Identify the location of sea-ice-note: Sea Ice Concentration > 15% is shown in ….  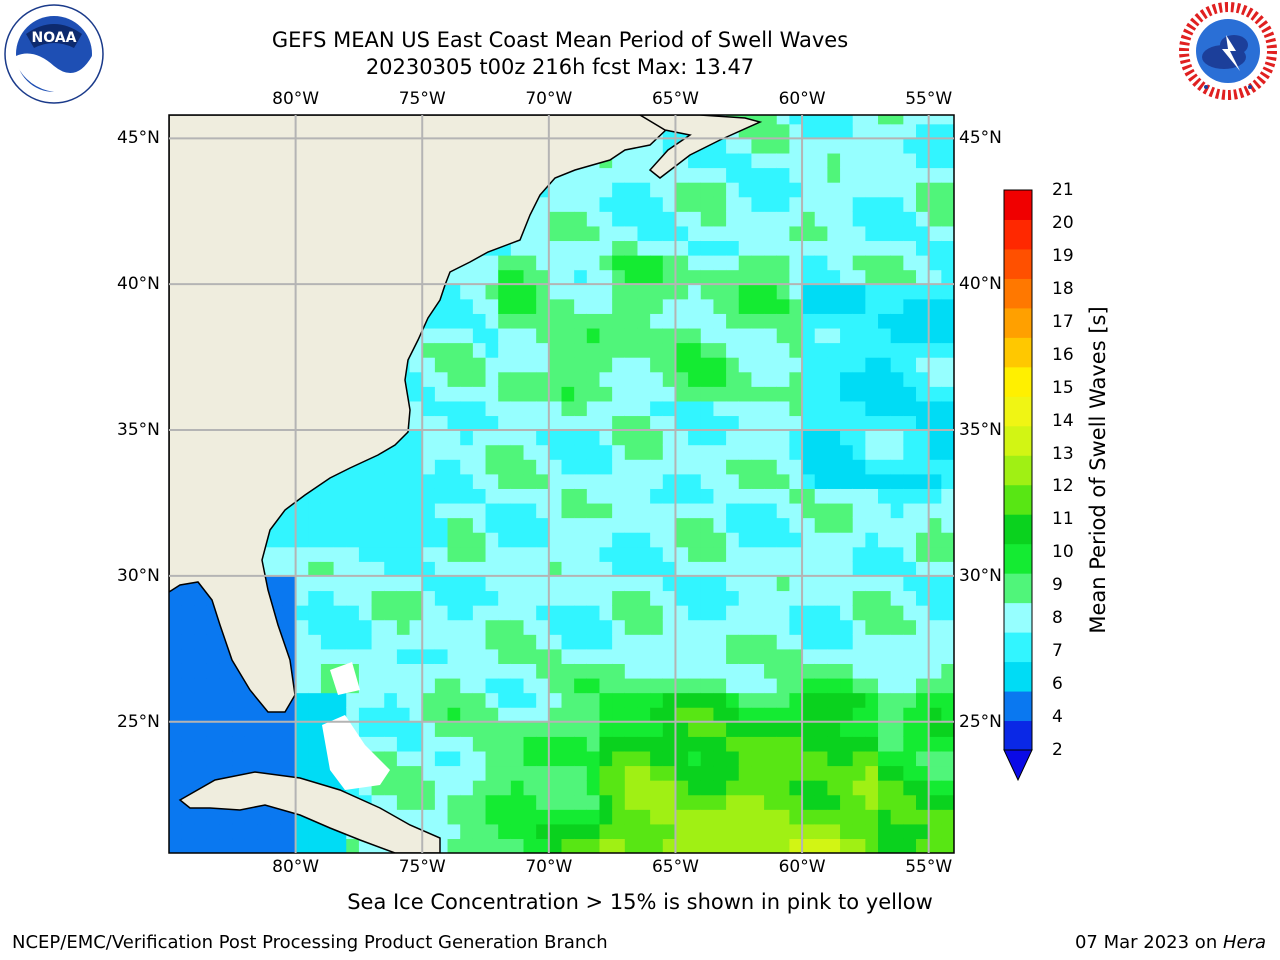
(640, 902).